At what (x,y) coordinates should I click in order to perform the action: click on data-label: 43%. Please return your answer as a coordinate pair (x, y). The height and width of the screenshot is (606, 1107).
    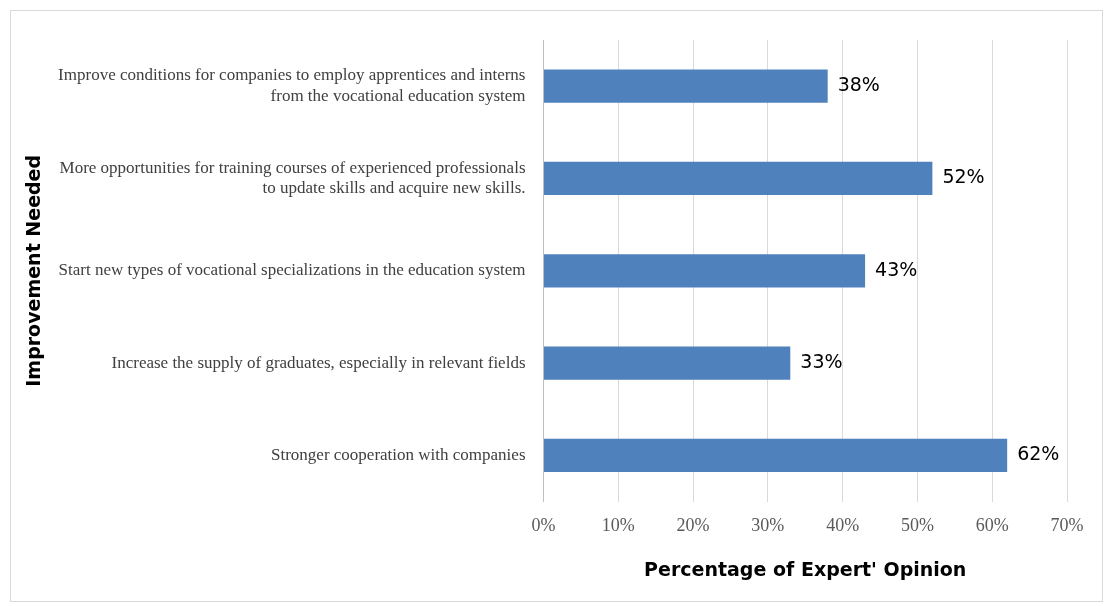
    Looking at the image, I should click on (896, 268).